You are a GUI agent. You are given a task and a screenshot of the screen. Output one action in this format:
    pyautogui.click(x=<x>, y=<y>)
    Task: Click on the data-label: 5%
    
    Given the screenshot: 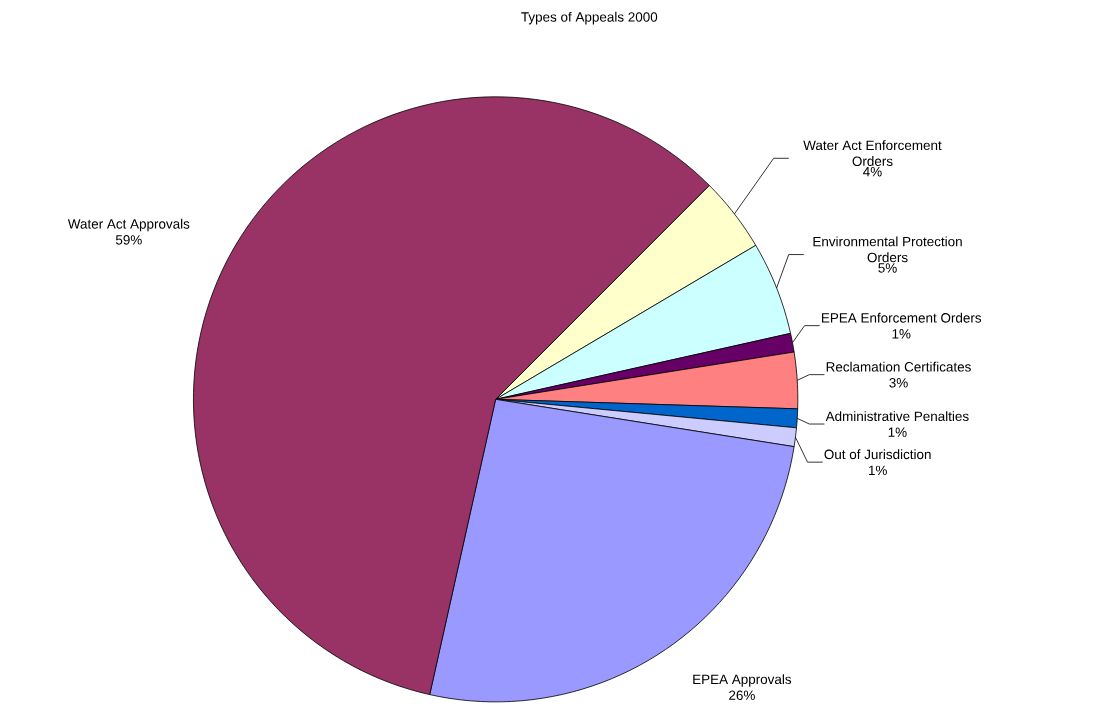 What is the action you would take?
    pyautogui.click(x=887, y=268)
    